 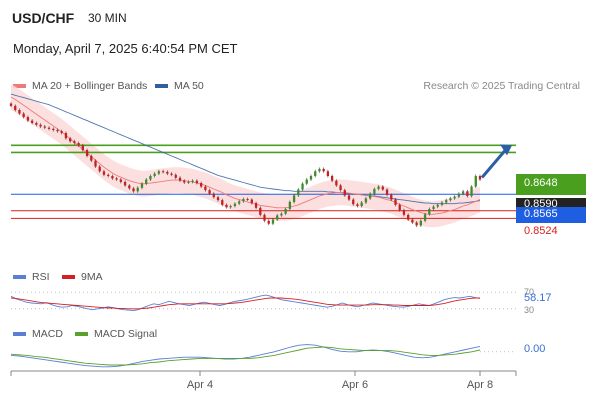 I want to click on rsi-pane: 70 30, so click(x=272, y=301).